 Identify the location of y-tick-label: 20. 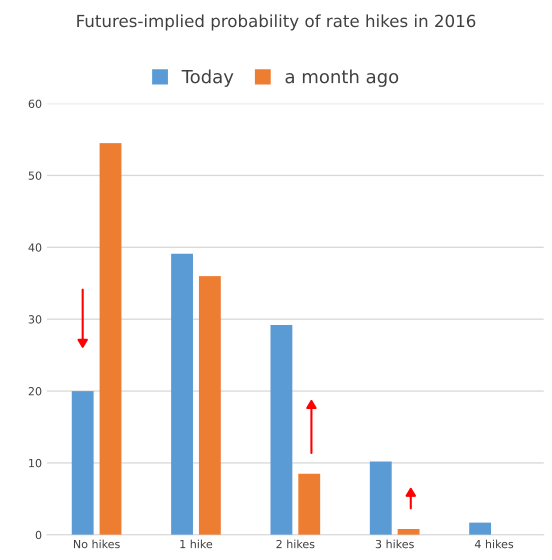
(35, 391).